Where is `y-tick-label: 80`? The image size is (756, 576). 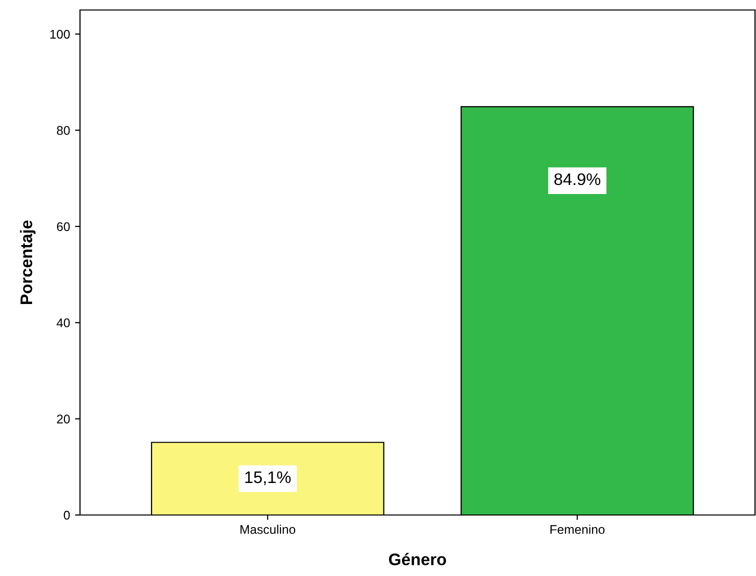
y-tick-label: 80 is located at coordinates (63, 130).